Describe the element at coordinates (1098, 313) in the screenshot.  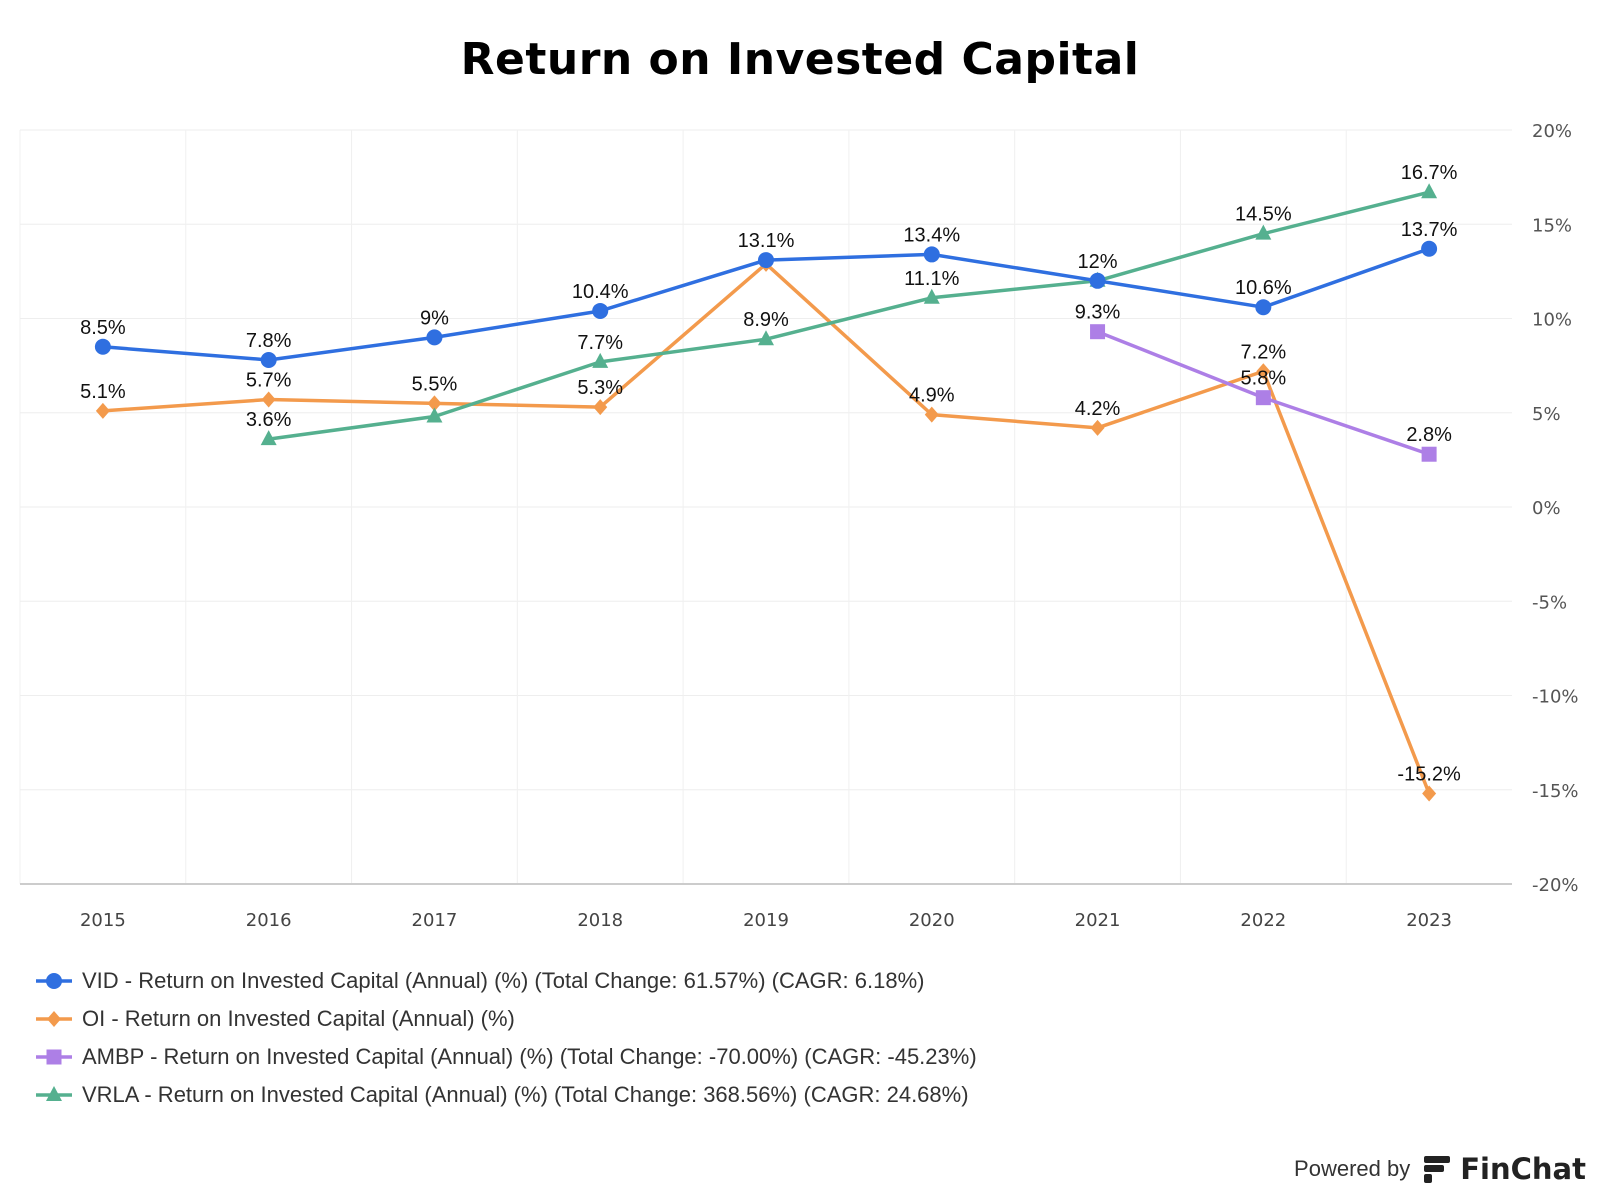
I see `data-label: 9.3%` at that location.